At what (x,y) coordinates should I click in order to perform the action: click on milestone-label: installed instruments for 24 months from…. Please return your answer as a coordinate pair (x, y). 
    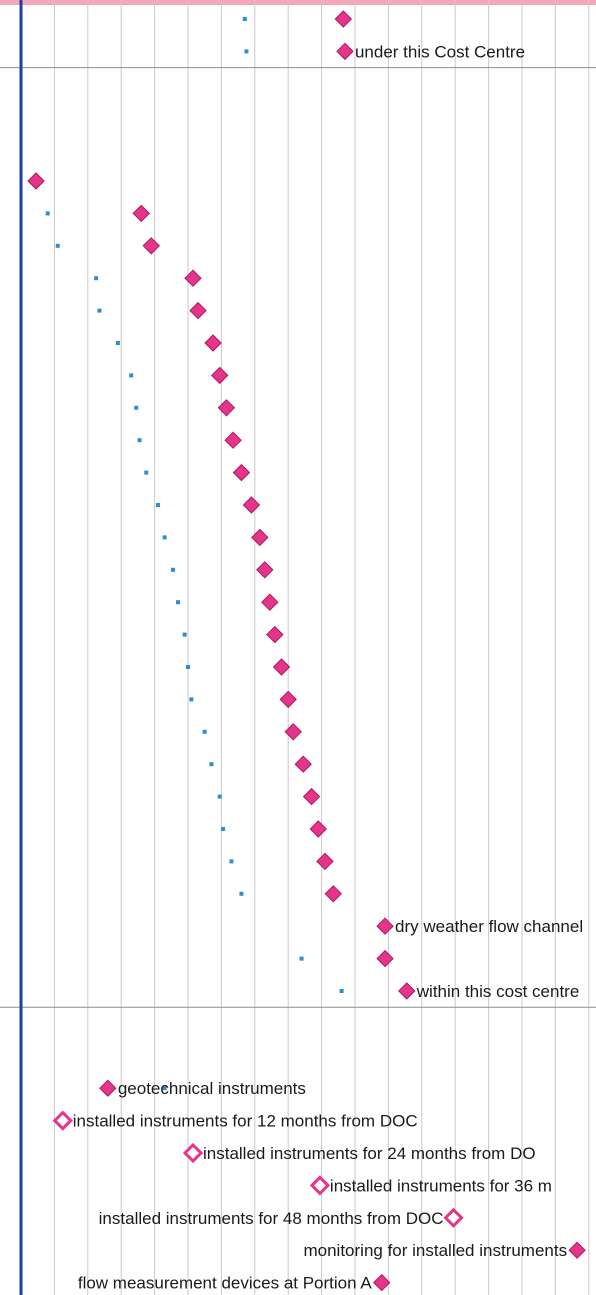
    Looking at the image, I should click on (369, 1153).